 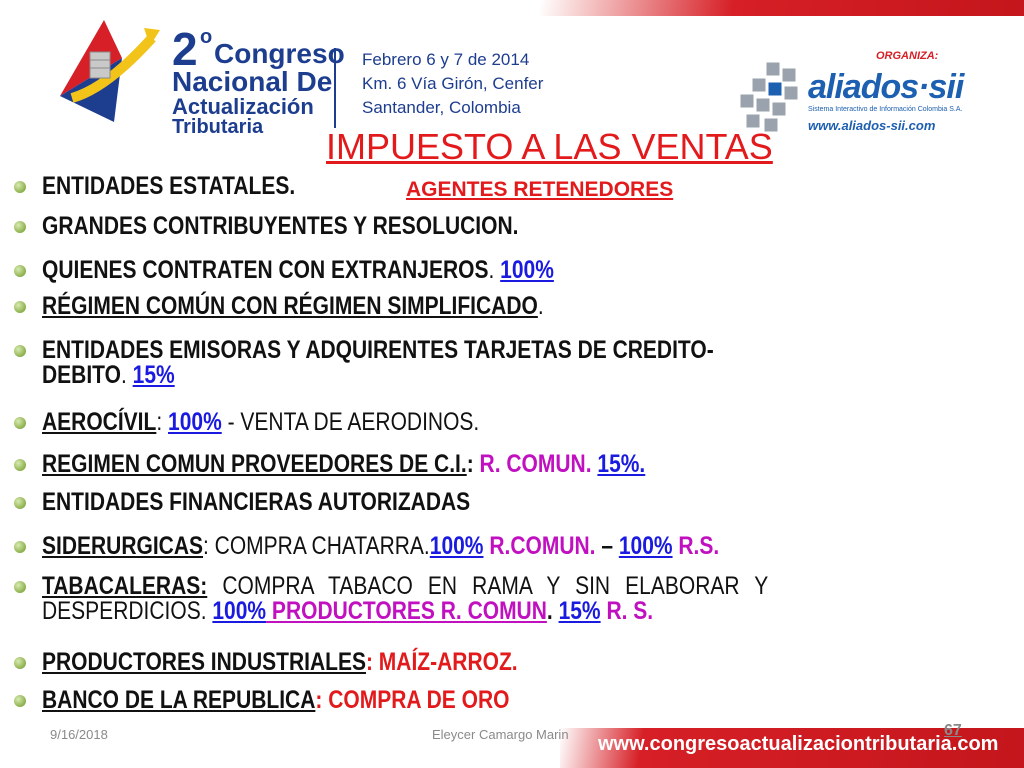 I want to click on bullet-text: RÉGIMEN COMÚN CON RÉGIMEN SIMPLIFICADO, so click(x=290, y=306).